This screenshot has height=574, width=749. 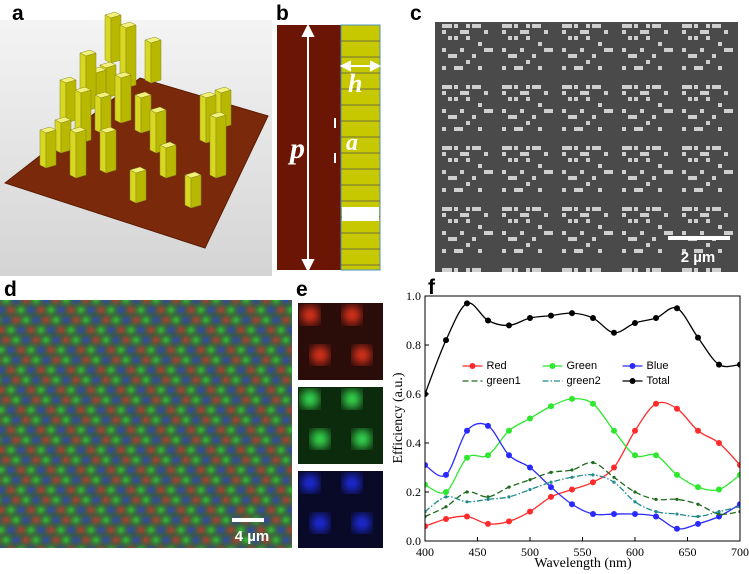 What do you see at coordinates (552, 366) in the screenshot?
I see `legend-marker` at bounding box center [552, 366].